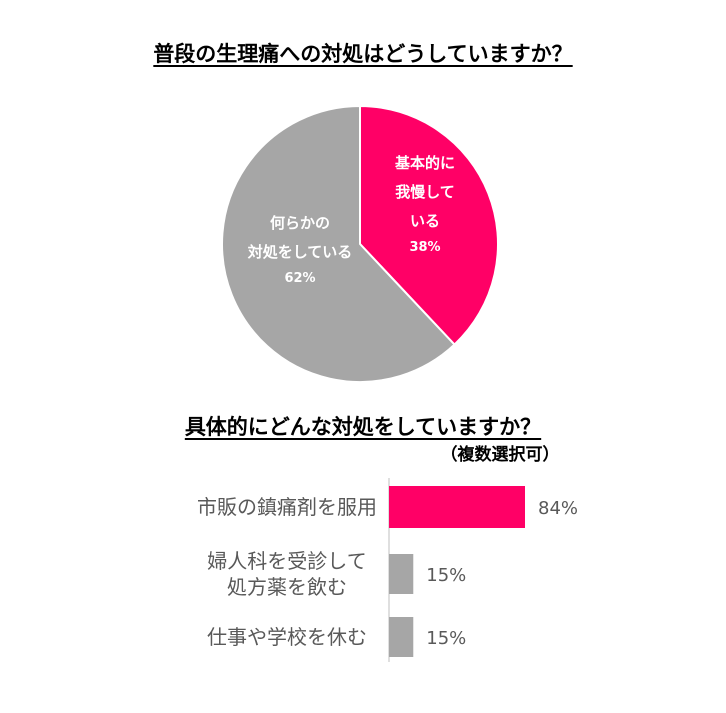  I want to click on bar-chart-title: 具体的にどんな対処をしていますか？, so click(363, 427).